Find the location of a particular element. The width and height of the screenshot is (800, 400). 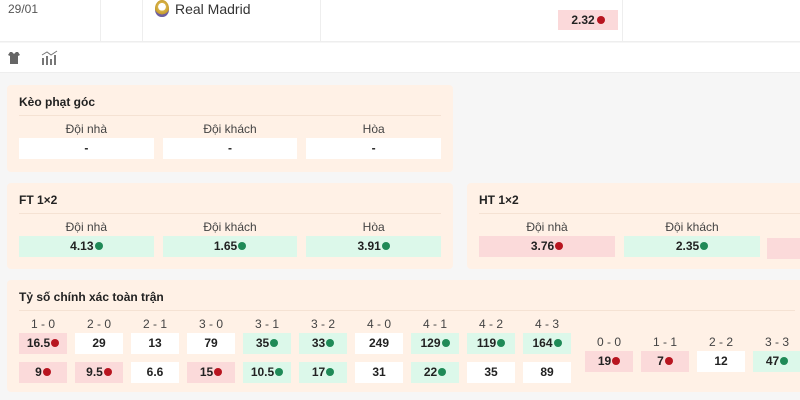

odds-cell: 3.91 is located at coordinates (374, 246).